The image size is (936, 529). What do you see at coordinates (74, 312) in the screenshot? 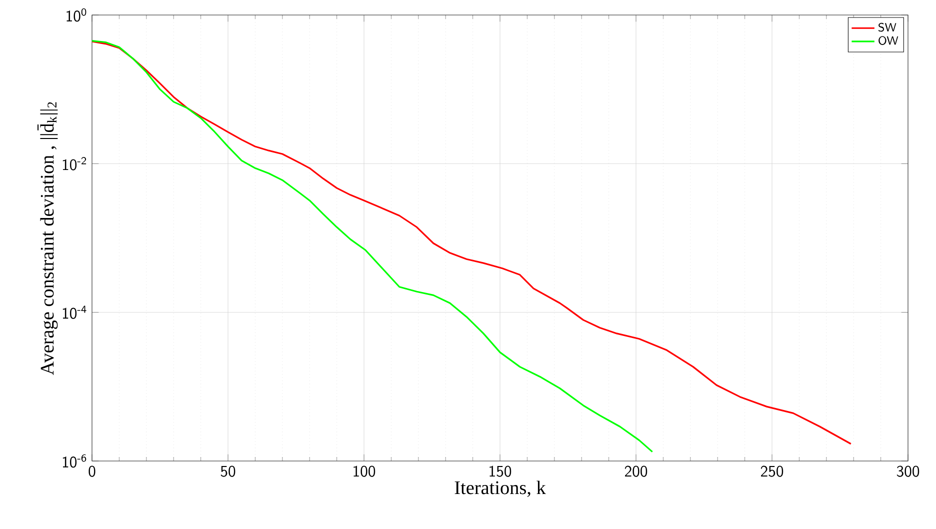
I see `y-tick-label: 10$^{-4}$` at bounding box center [74, 312].